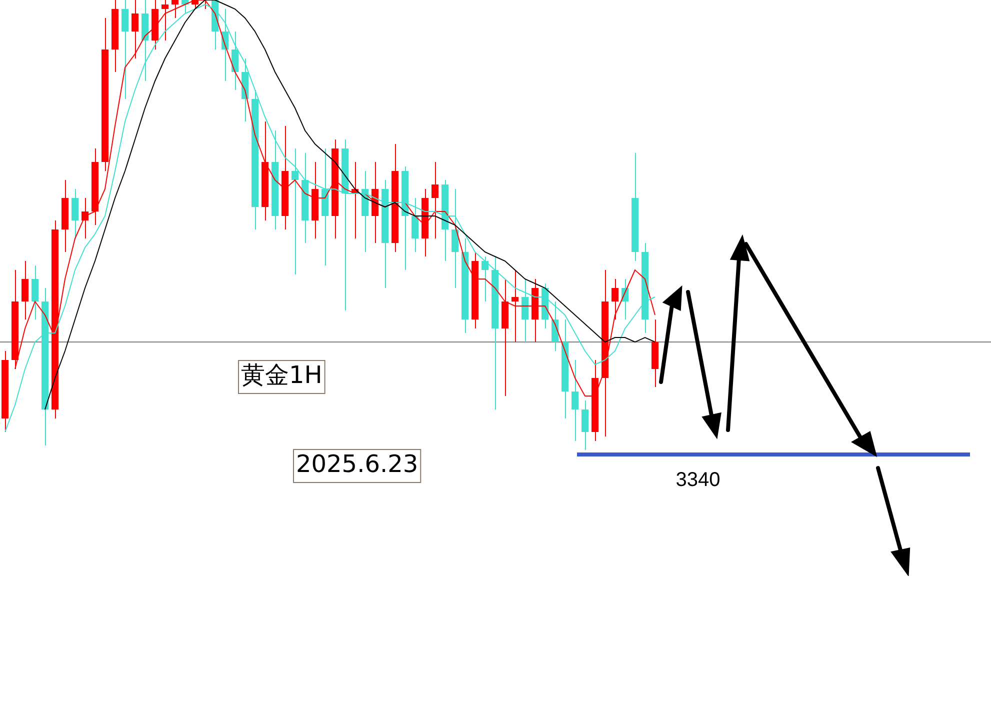  I want to click on text: 2025.6.23, so click(357, 464).